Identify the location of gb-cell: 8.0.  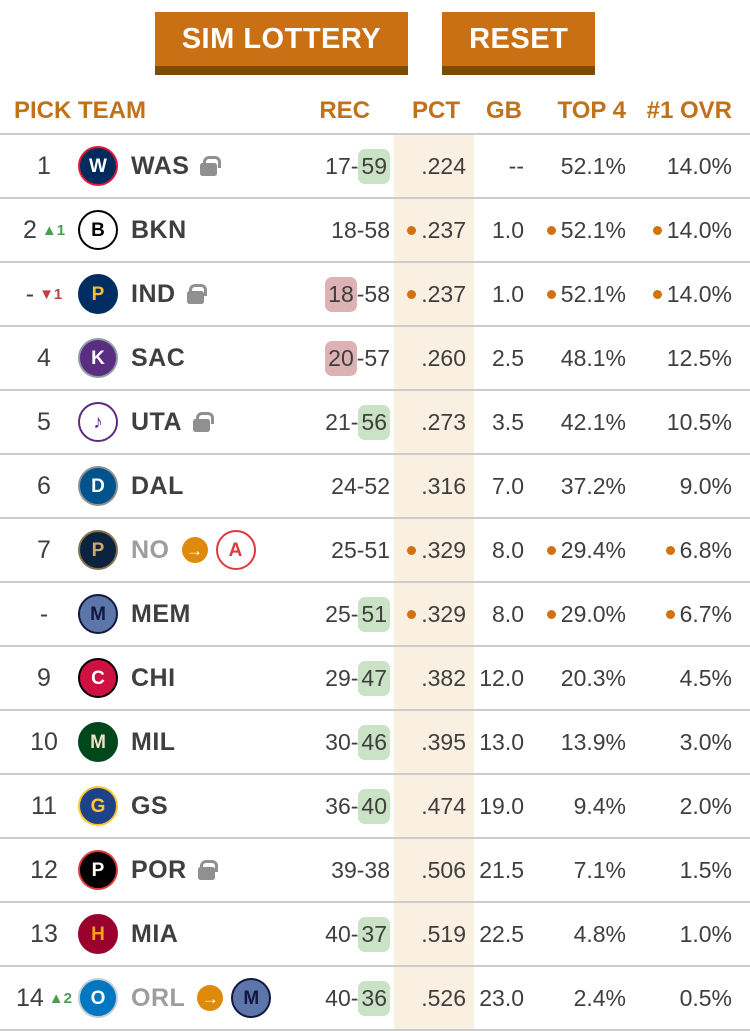
(505, 550).